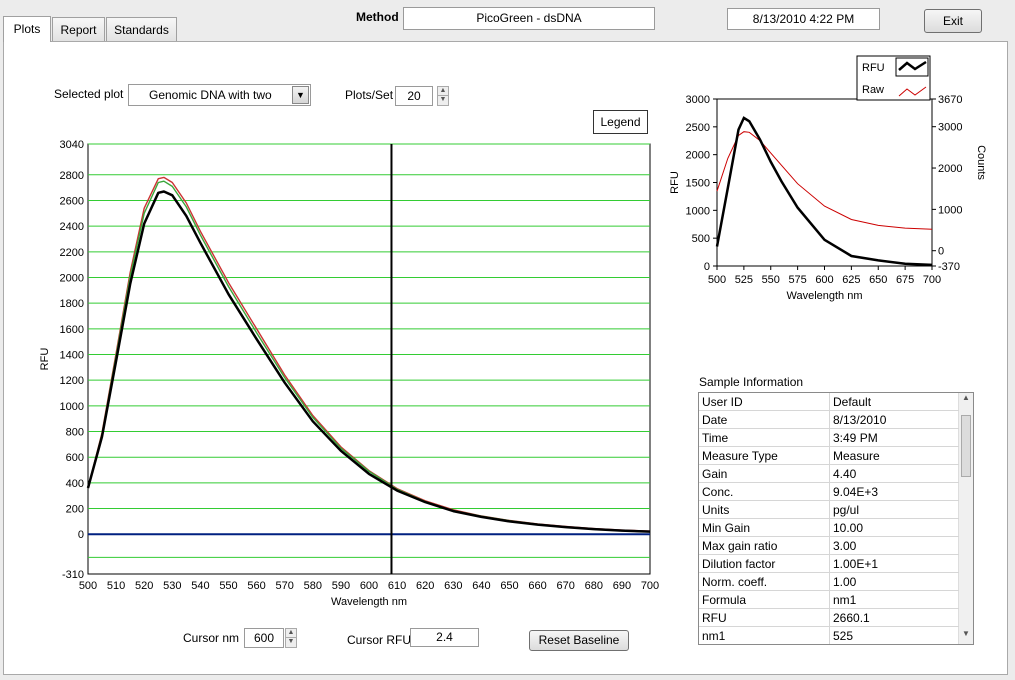  What do you see at coordinates (75, 510) in the screenshot?
I see `y-tick-label: 200` at bounding box center [75, 510].